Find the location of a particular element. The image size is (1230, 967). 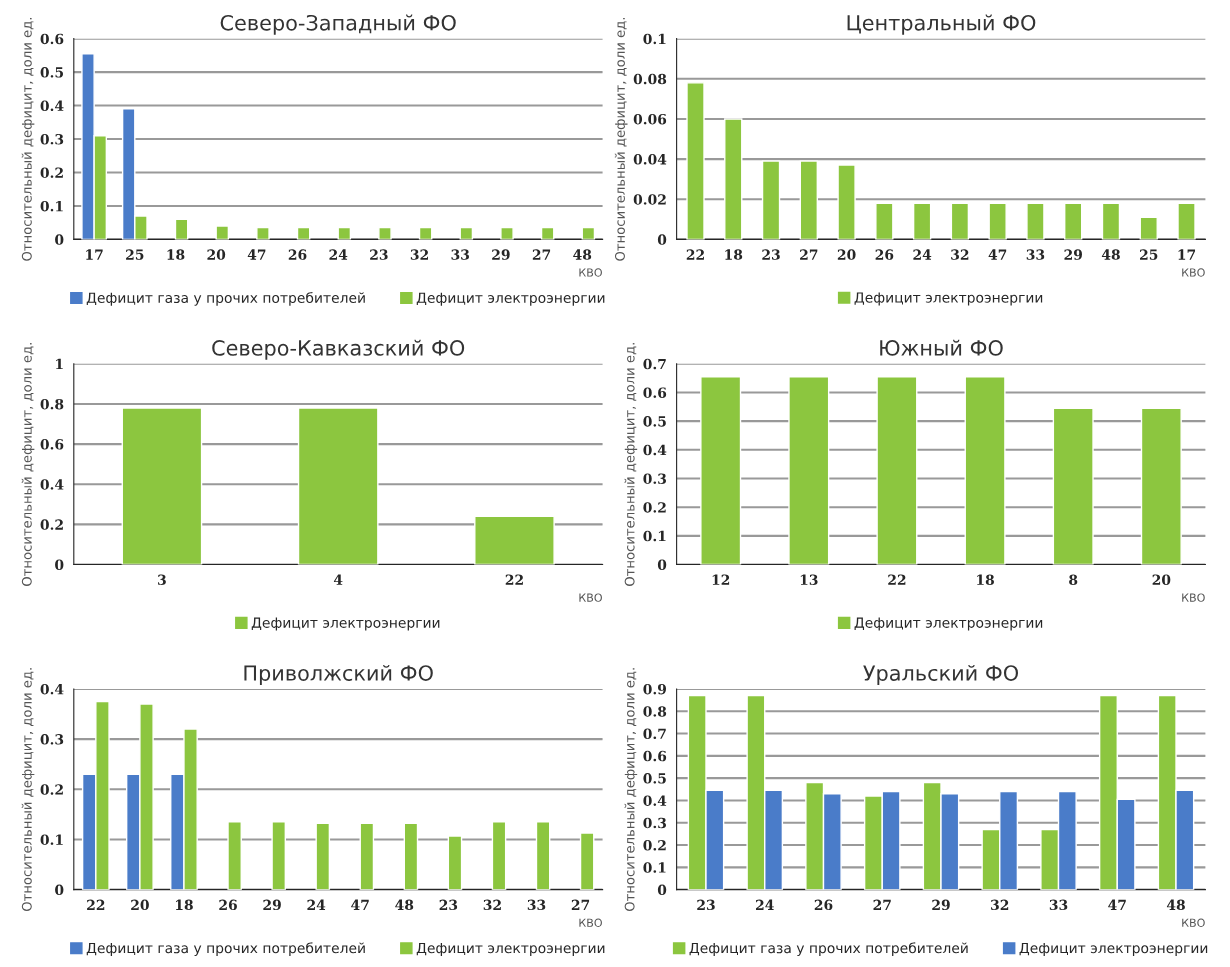

chart-title: Центральный ФО is located at coordinates (941, 24).